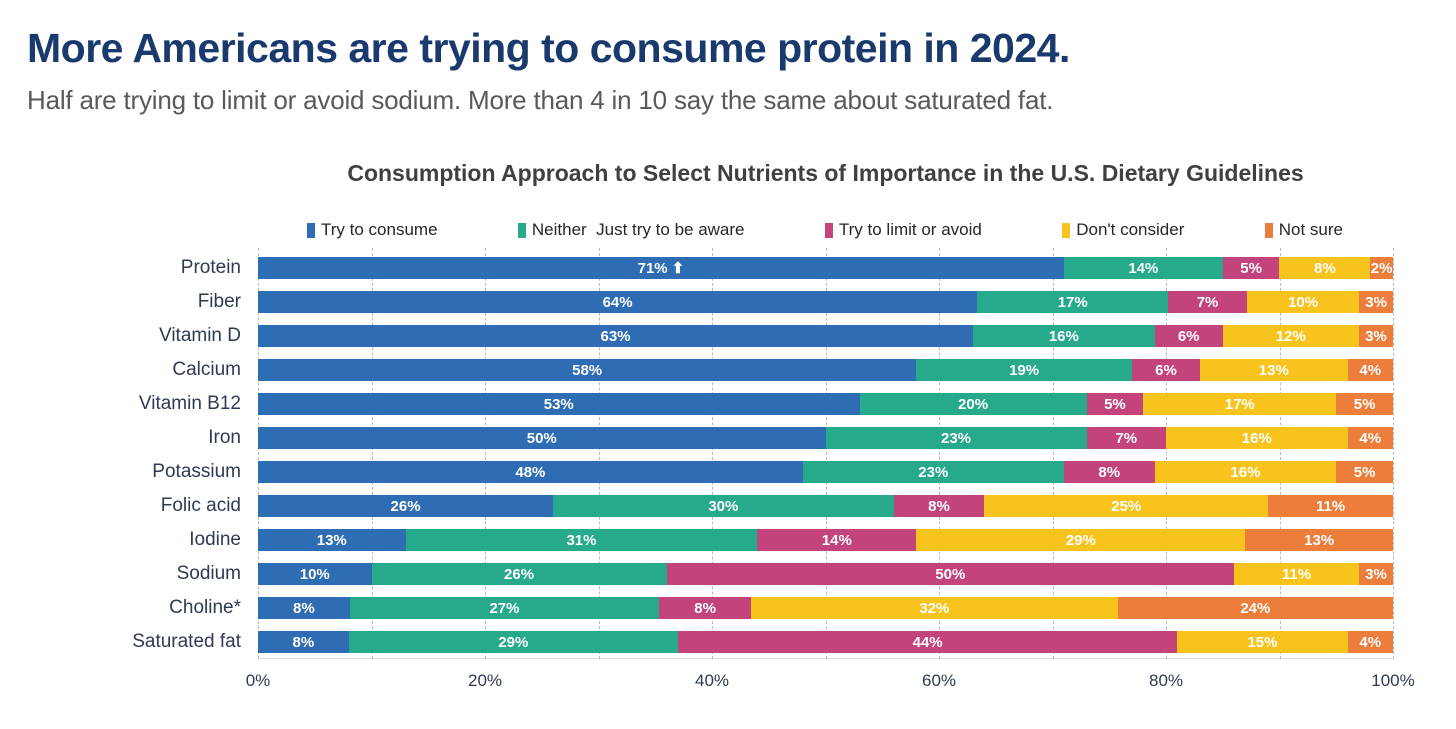  I want to click on bar-track: 8% 29% 44% 15% 4%, so click(825, 642).